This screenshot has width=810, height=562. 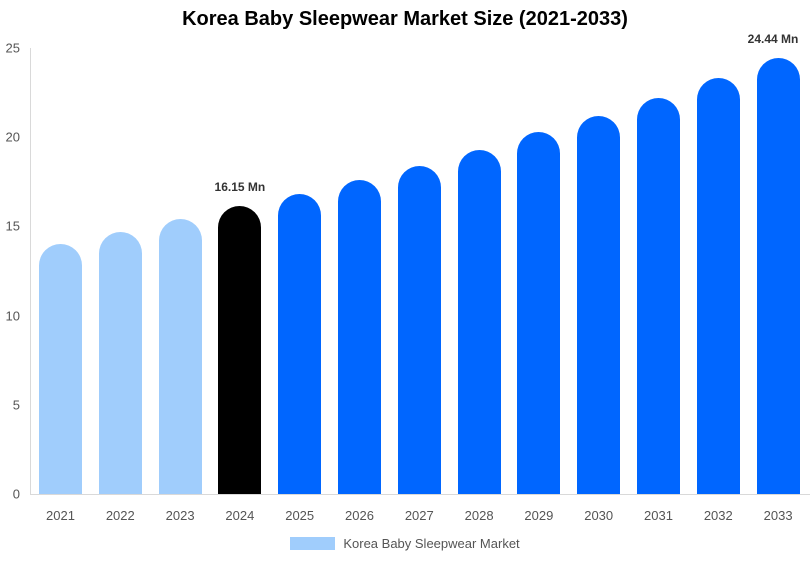 What do you see at coordinates (718, 515) in the screenshot?
I see `x-tick-label: 2032` at bounding box center [718, 515].